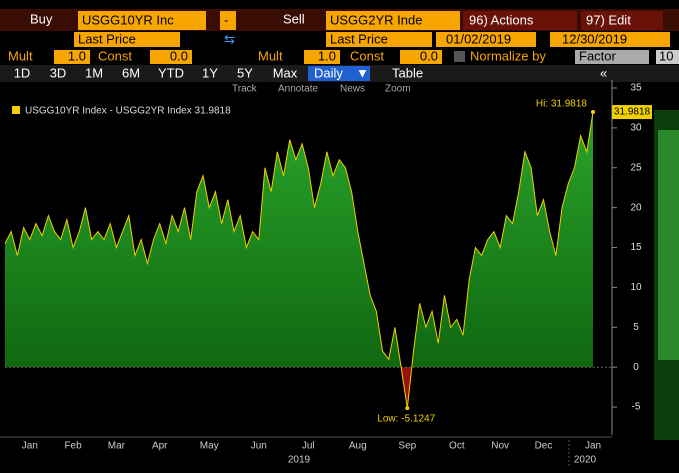  What do you see at coordinates (16, 110) in the screenshot?
I see `legend-swatch` at bounding box center [16, 110].